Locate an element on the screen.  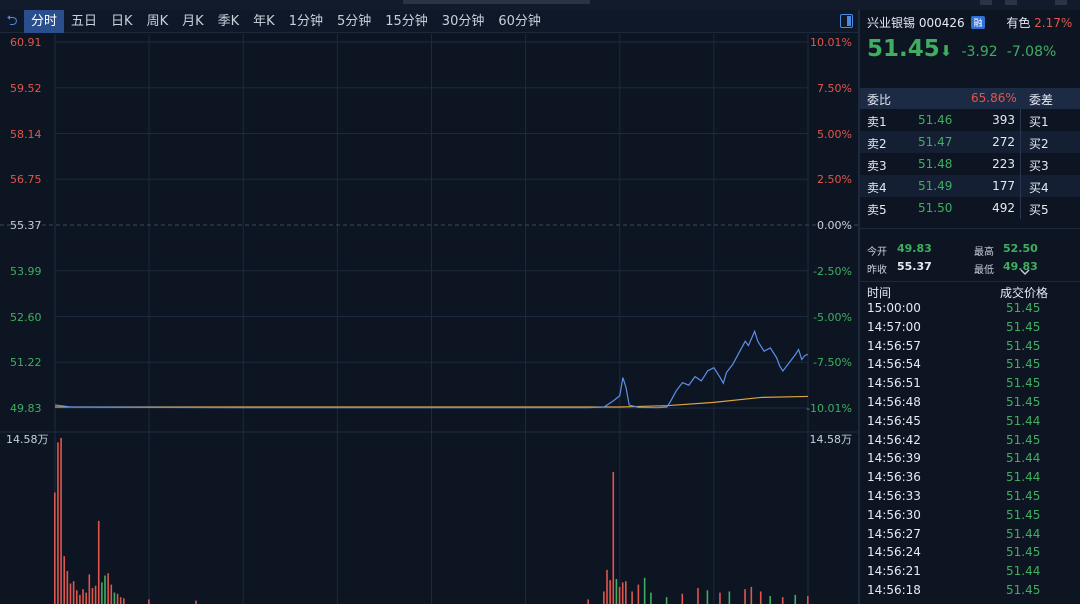
ask-price: 51.49 is located at coordinates (935, 186).